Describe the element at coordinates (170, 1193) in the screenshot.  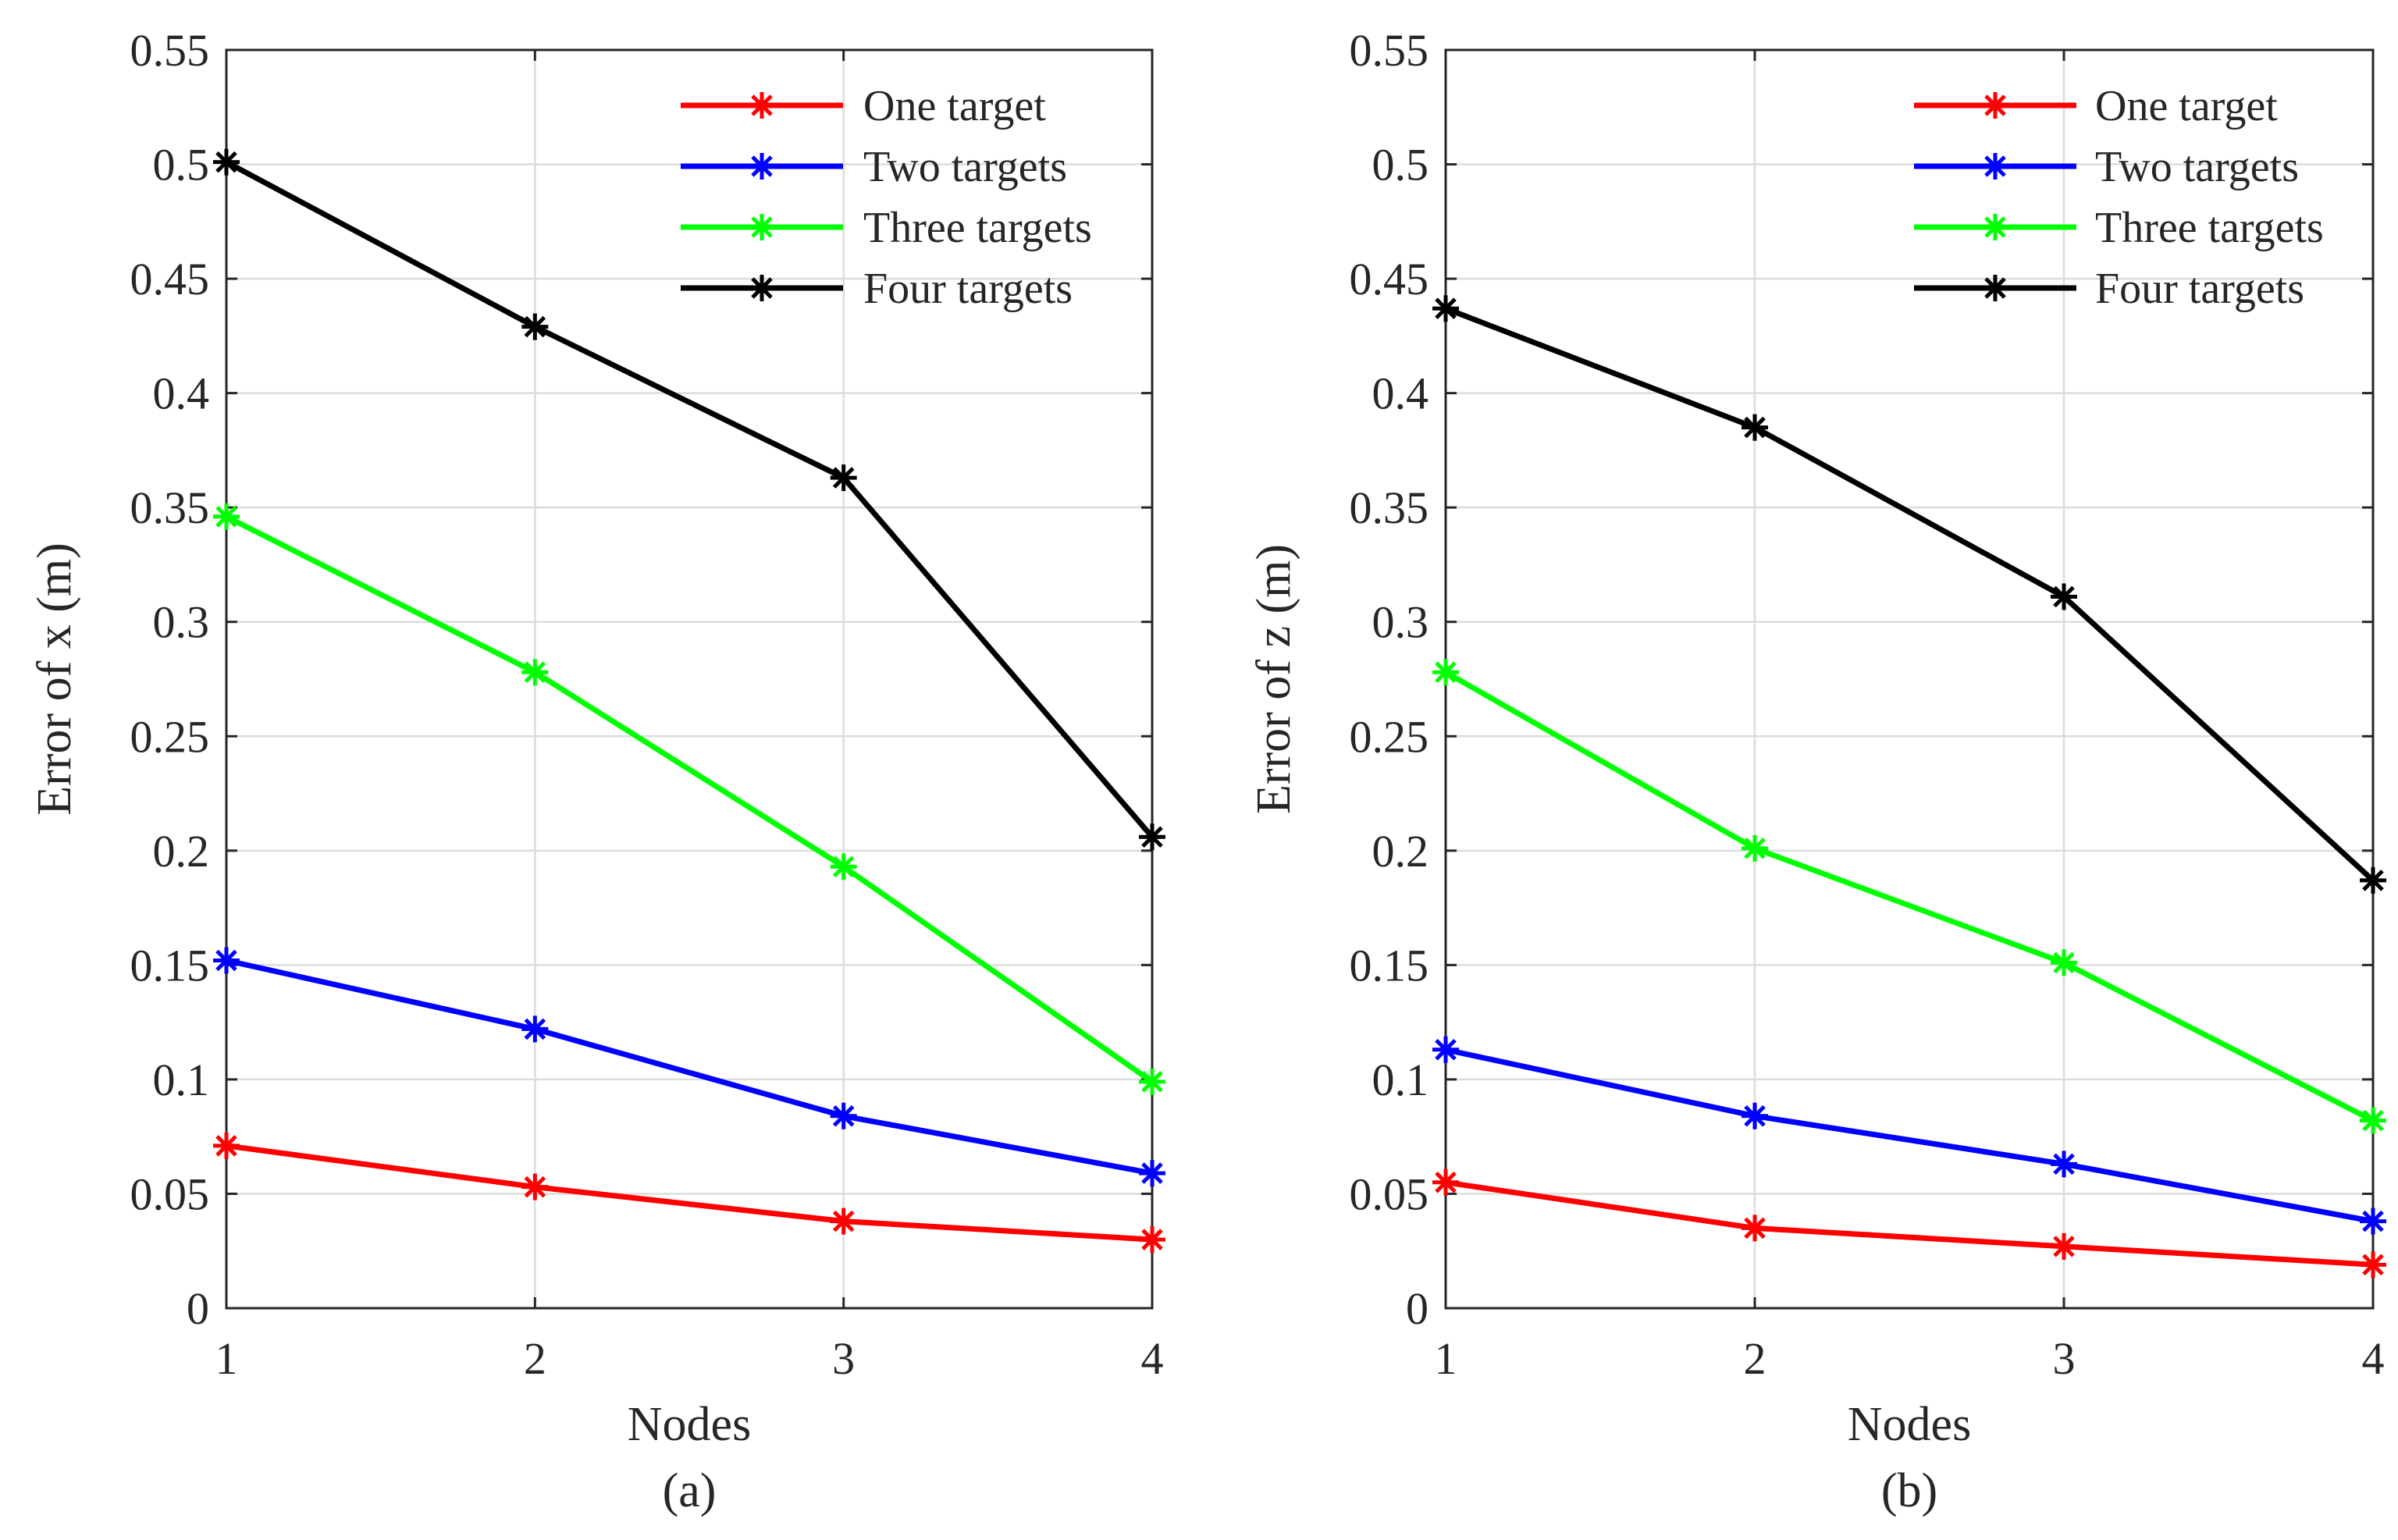
I see `y-tick-label: 0.05` at that location.